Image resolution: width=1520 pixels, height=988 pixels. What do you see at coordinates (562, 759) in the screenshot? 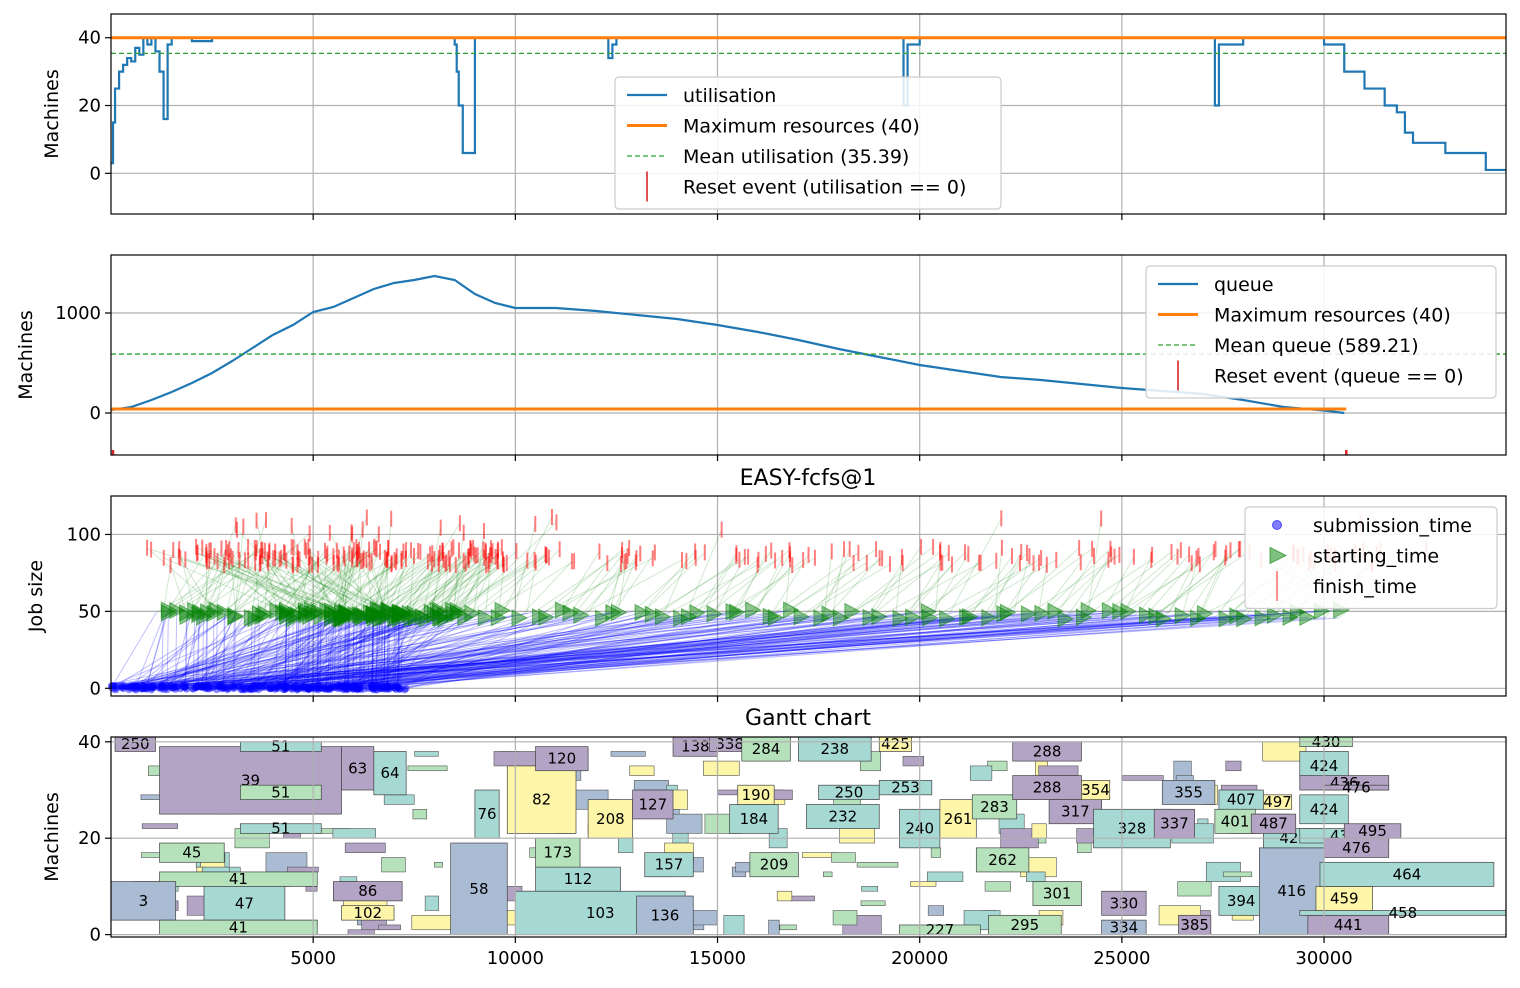
I see `gantt-job-label: 120` at bounding box center [562, 759].